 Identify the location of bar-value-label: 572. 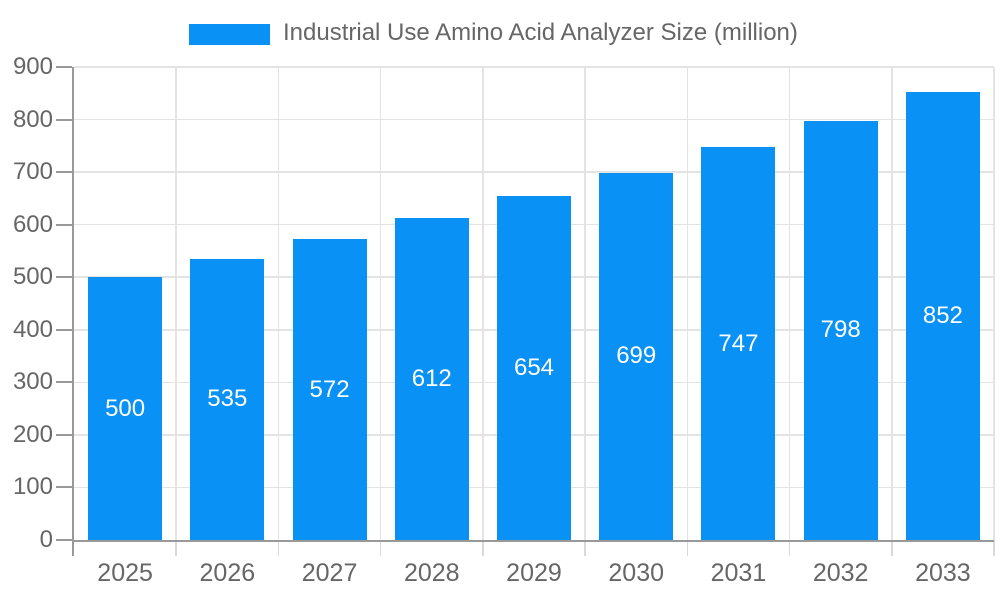
(329, 389).